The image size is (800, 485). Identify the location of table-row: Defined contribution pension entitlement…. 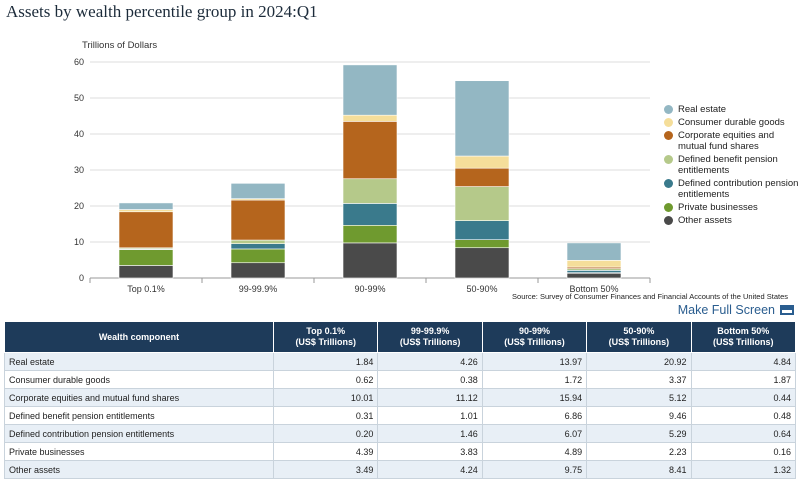
(400, 433).